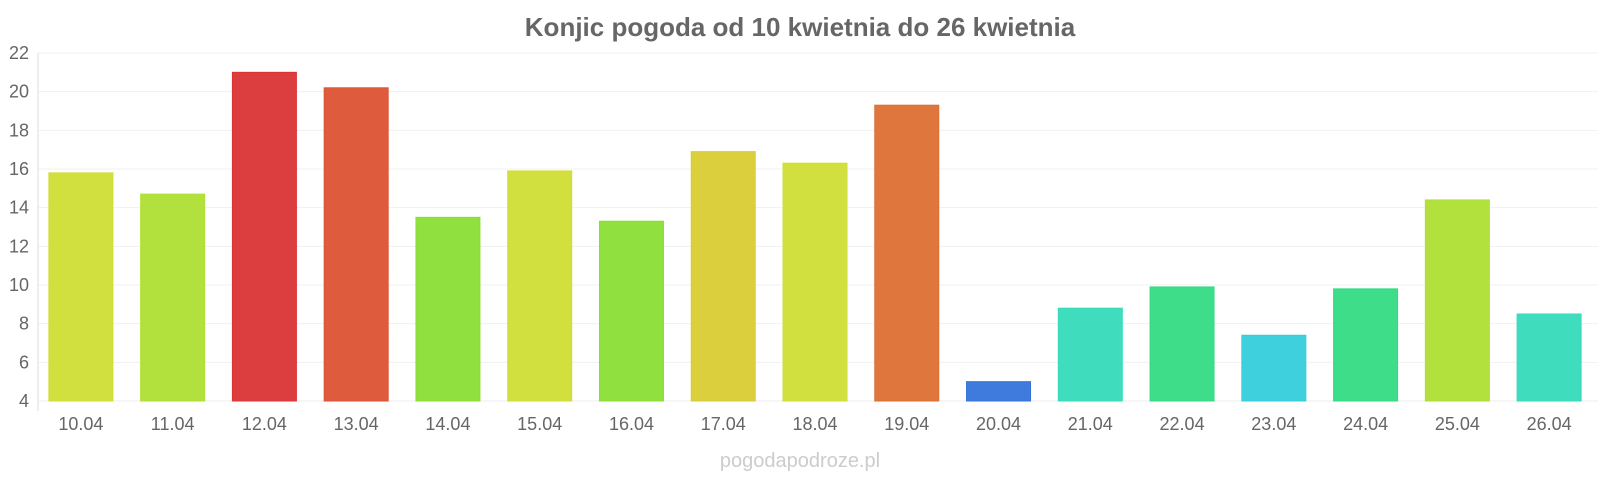  What do you see at coordinates (264, 424) in the screenshot?
I see `x-tick-label: 12.04` at bounding box center [264, 424].